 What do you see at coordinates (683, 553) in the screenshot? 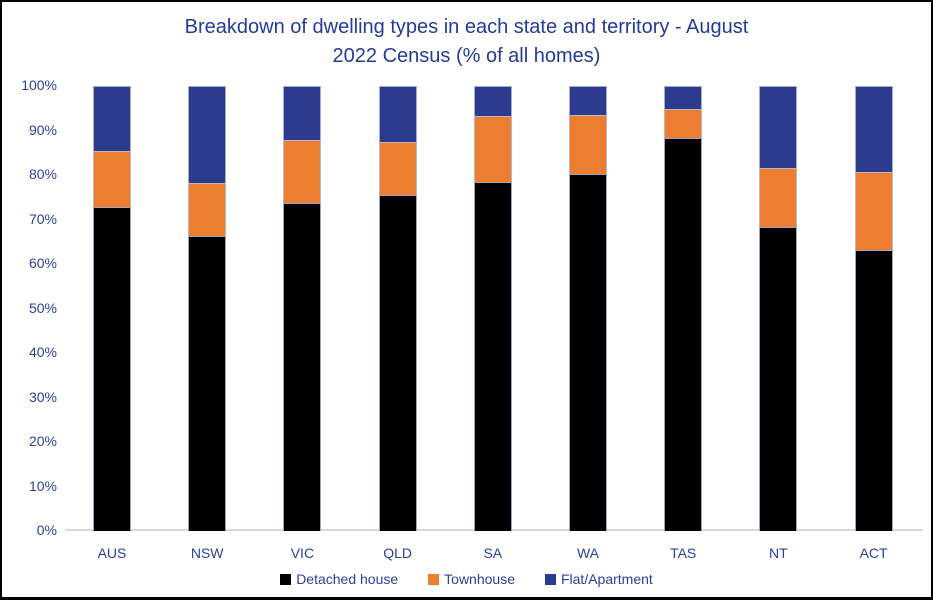
I see `x-axis-category-label: TAS` at bounding box center [683, 553].